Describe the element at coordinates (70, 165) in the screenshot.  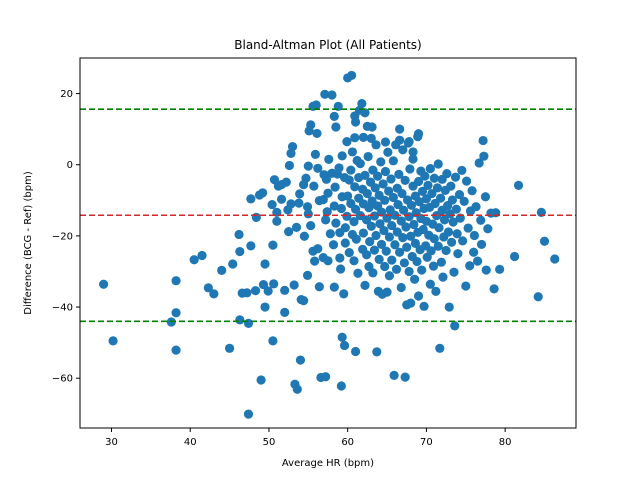
I see `y-tick-label: 0` at that location.